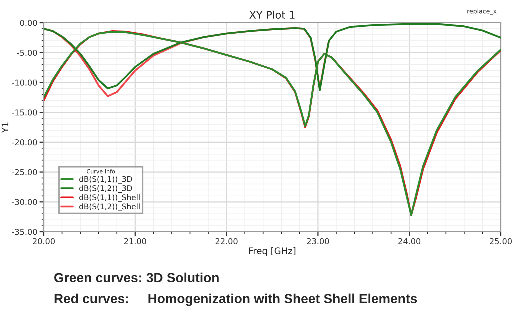 This screenshot has height=313, width=513. Describe the element at coordinates (272, 14) in the screenshot. I see `chart-title: XY Plot 1` at that location.